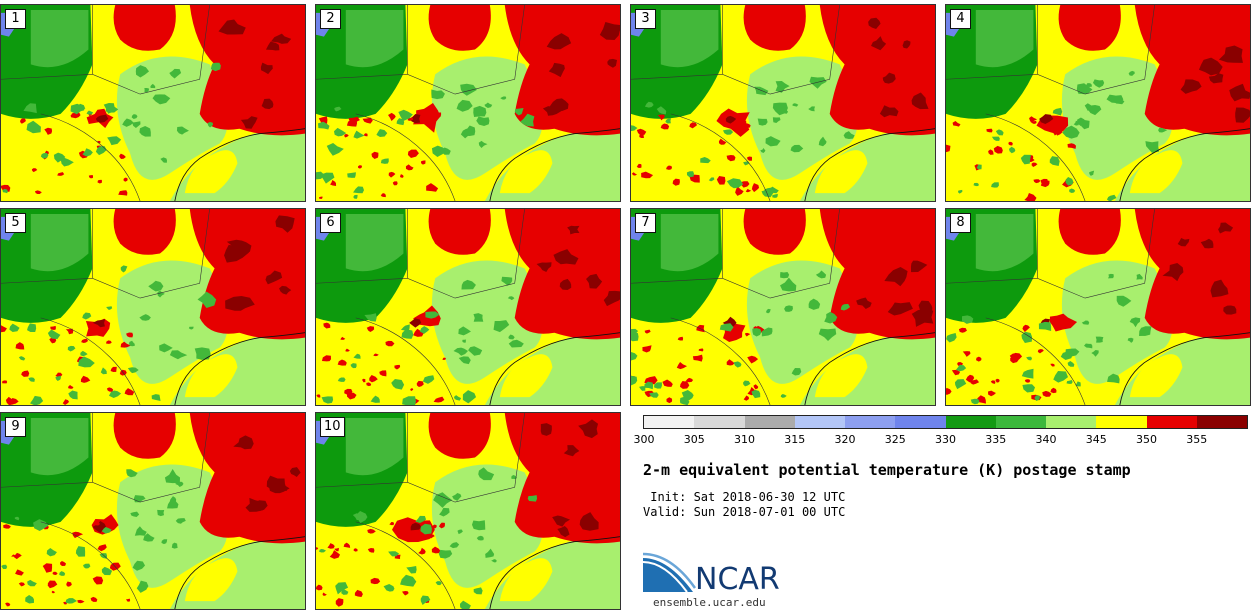 This screenshot has height=610, width=1260. What do you see at coordinates (744, 439) in the screenshot?
I see `colorbar-tick-label: 310` at bounding box center [744, 439].